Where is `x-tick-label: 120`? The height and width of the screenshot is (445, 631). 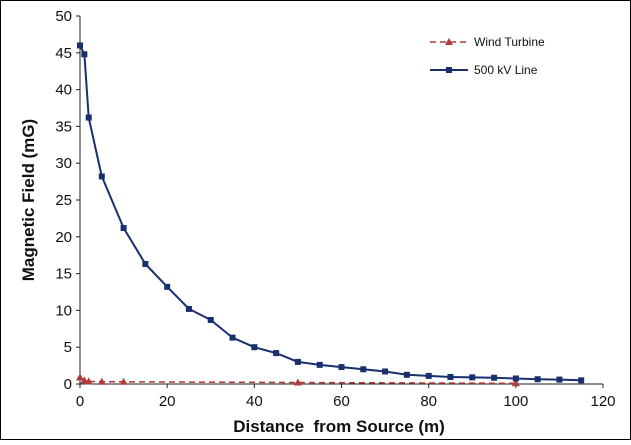
x-tick-label: 120 is located at coordinates (602, 401).